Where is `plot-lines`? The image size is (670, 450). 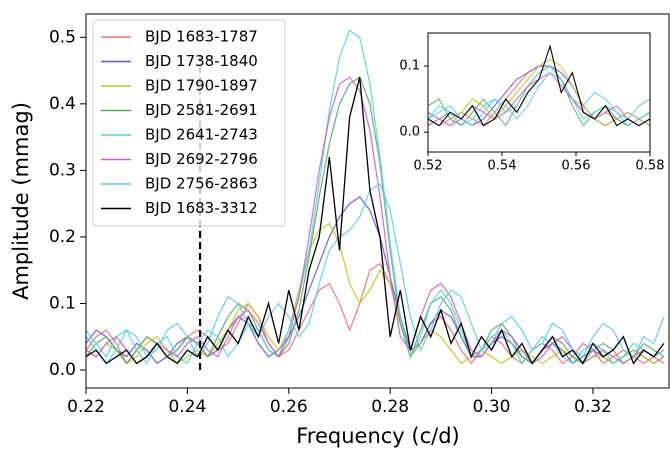 plot-lines is located at coordinates (539, 85).